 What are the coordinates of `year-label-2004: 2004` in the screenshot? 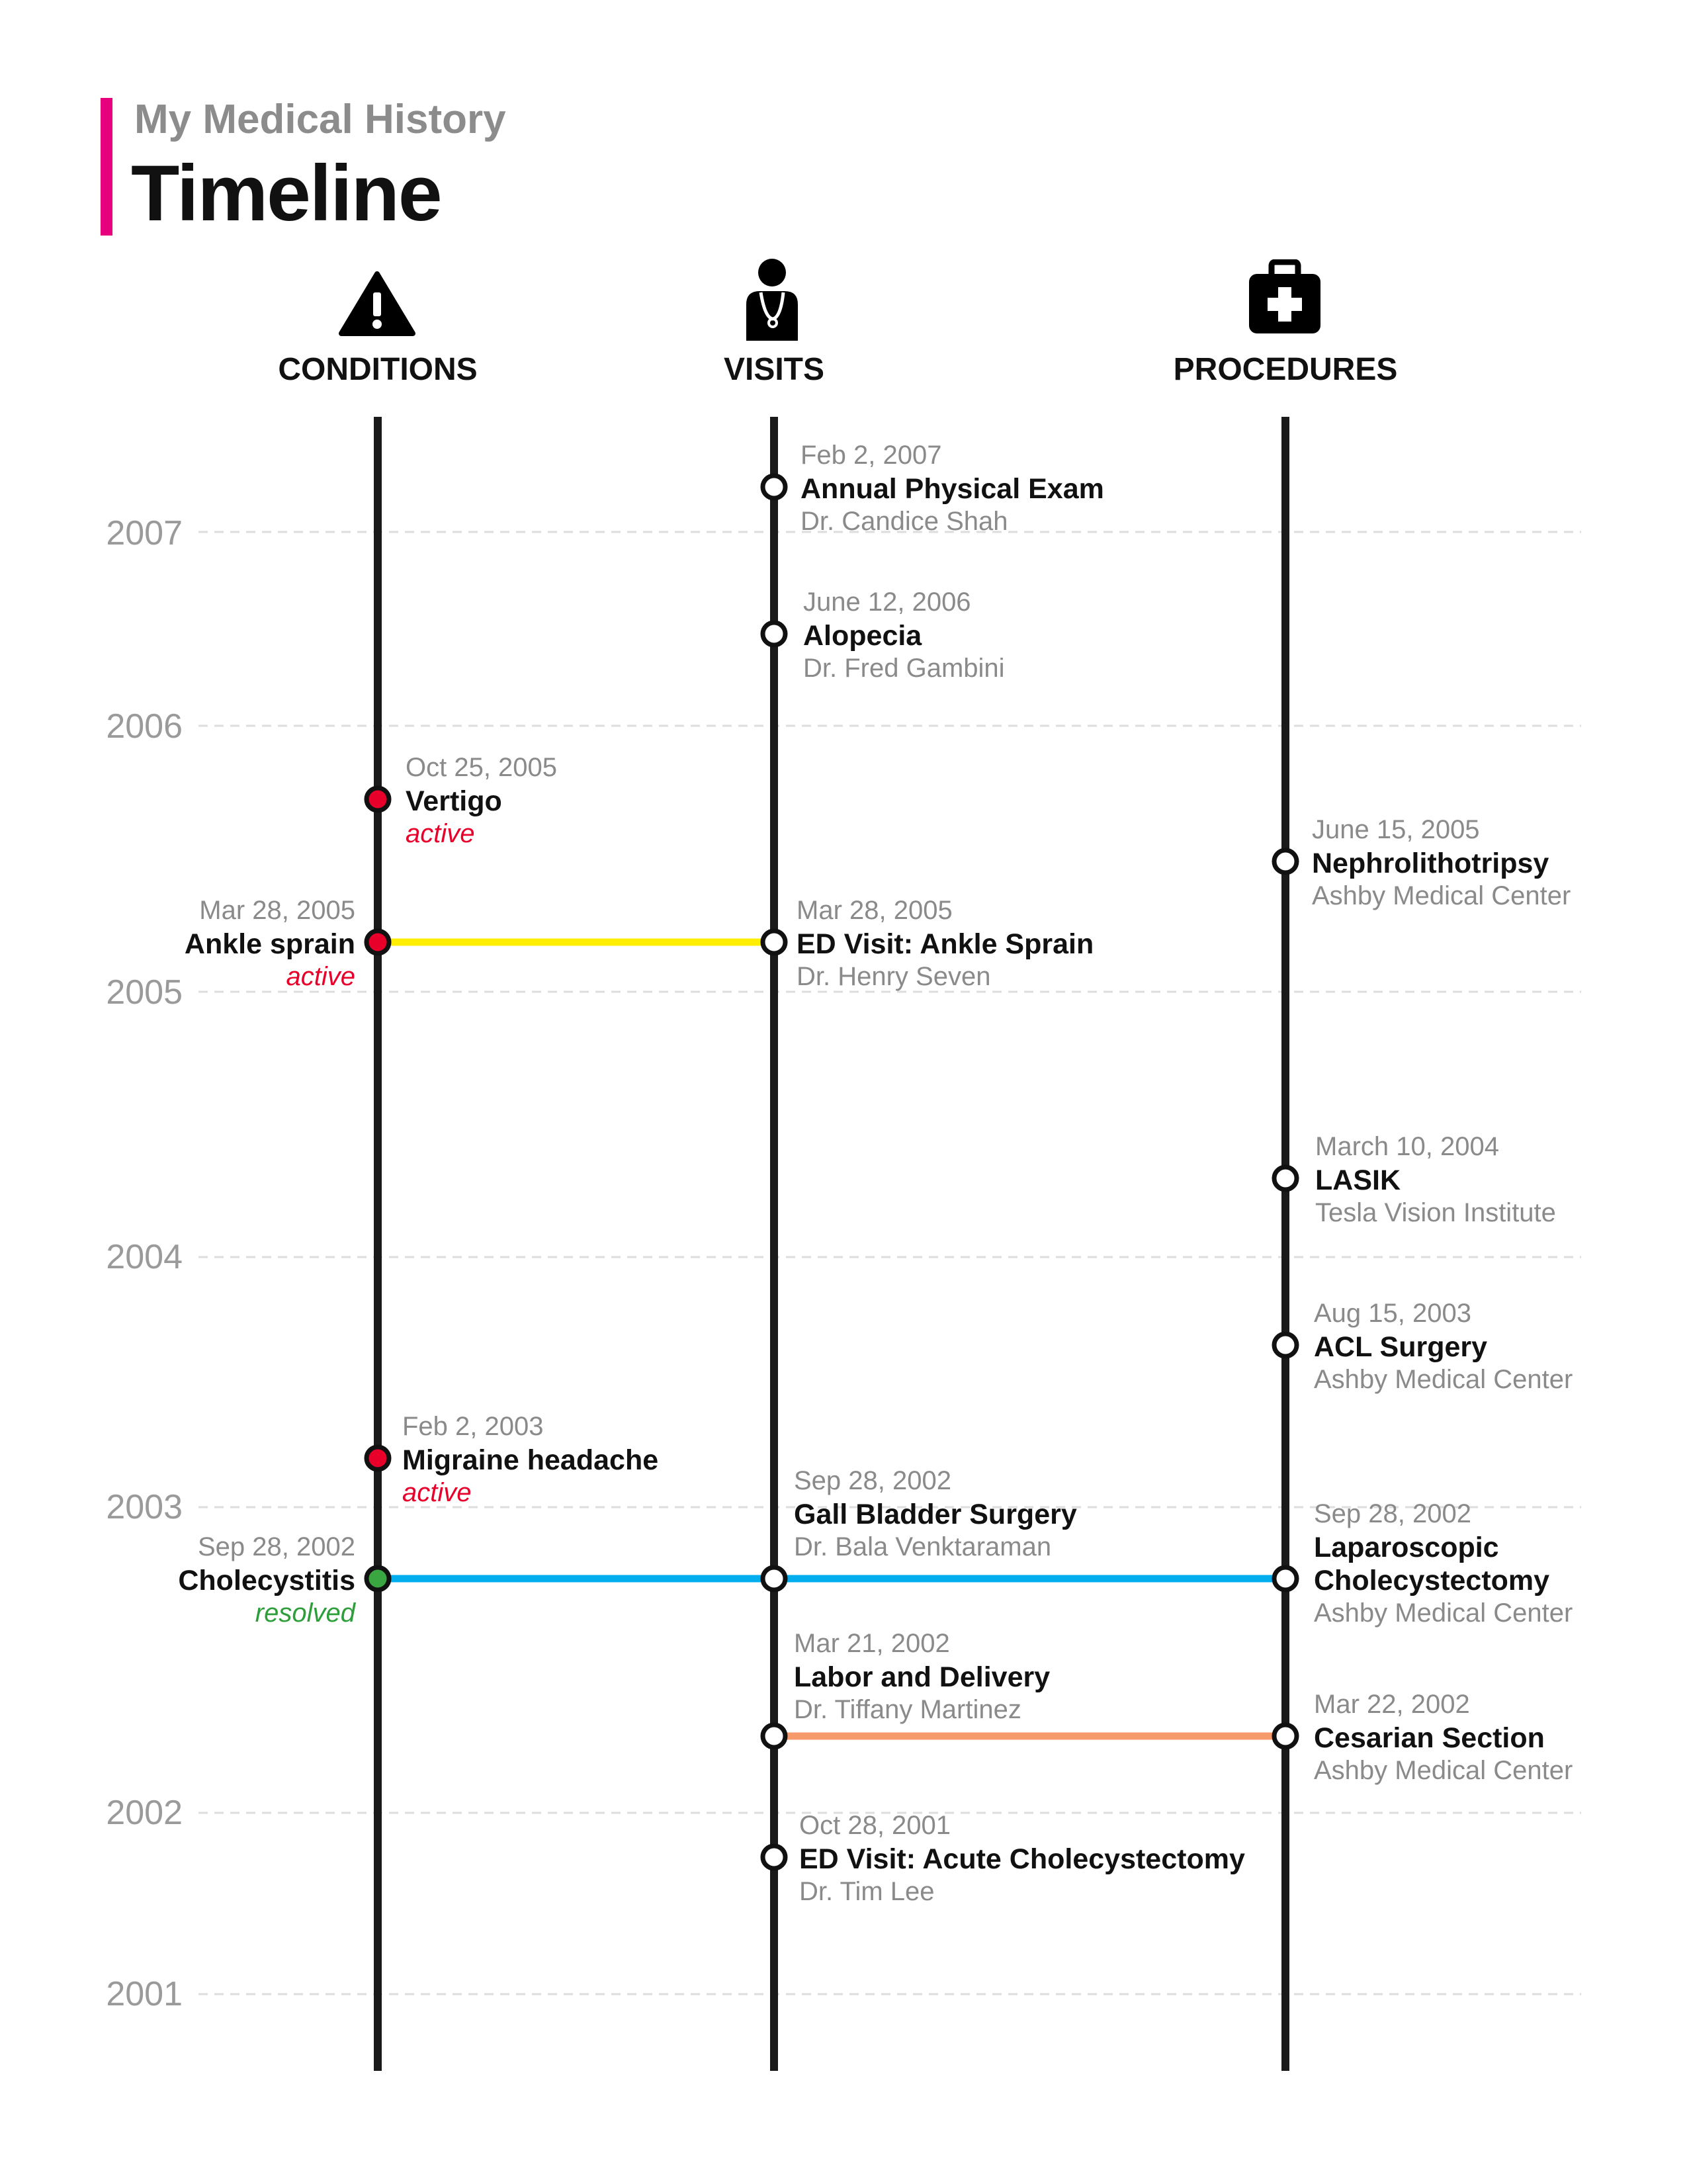 It's located at (144, 1257).